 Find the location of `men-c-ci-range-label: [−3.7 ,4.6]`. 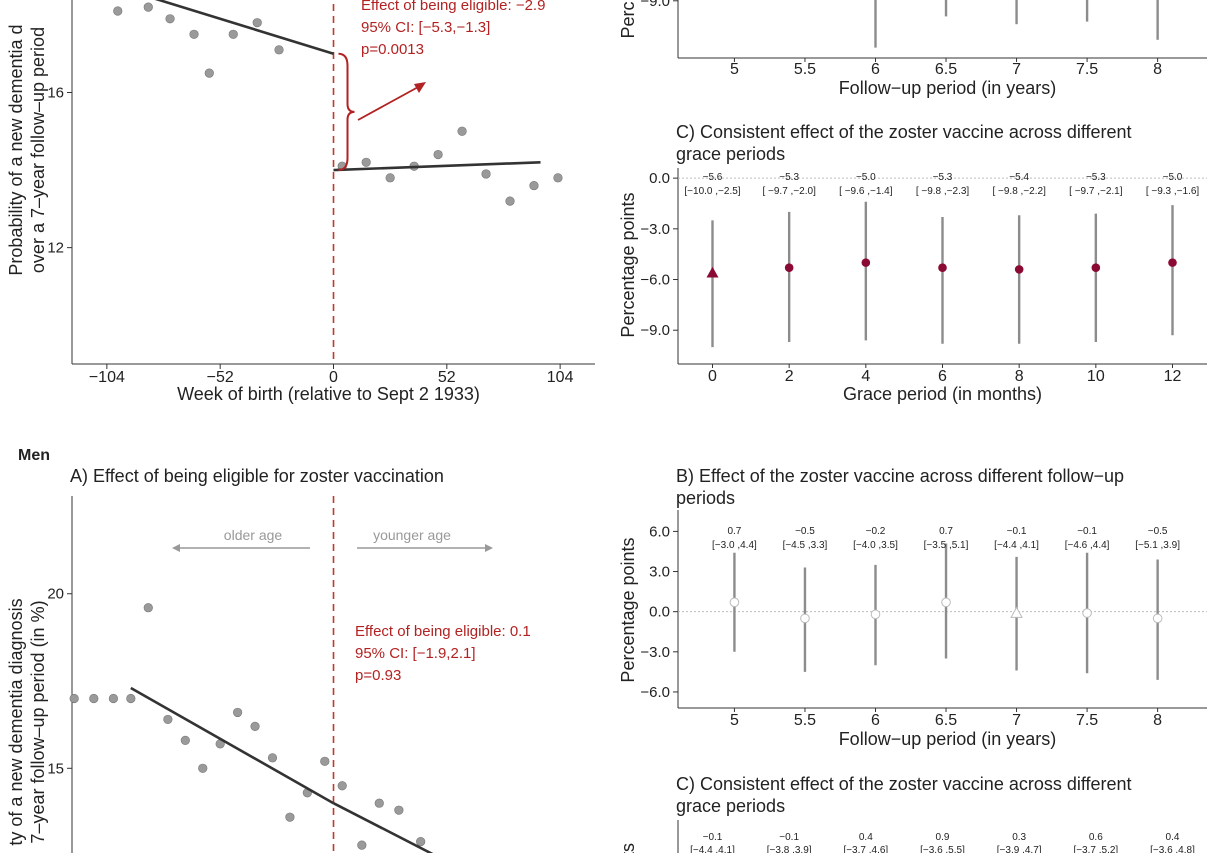

men-c-ci-range-label: [−3.7 ,4.6] is located at coordinates (865, 849).